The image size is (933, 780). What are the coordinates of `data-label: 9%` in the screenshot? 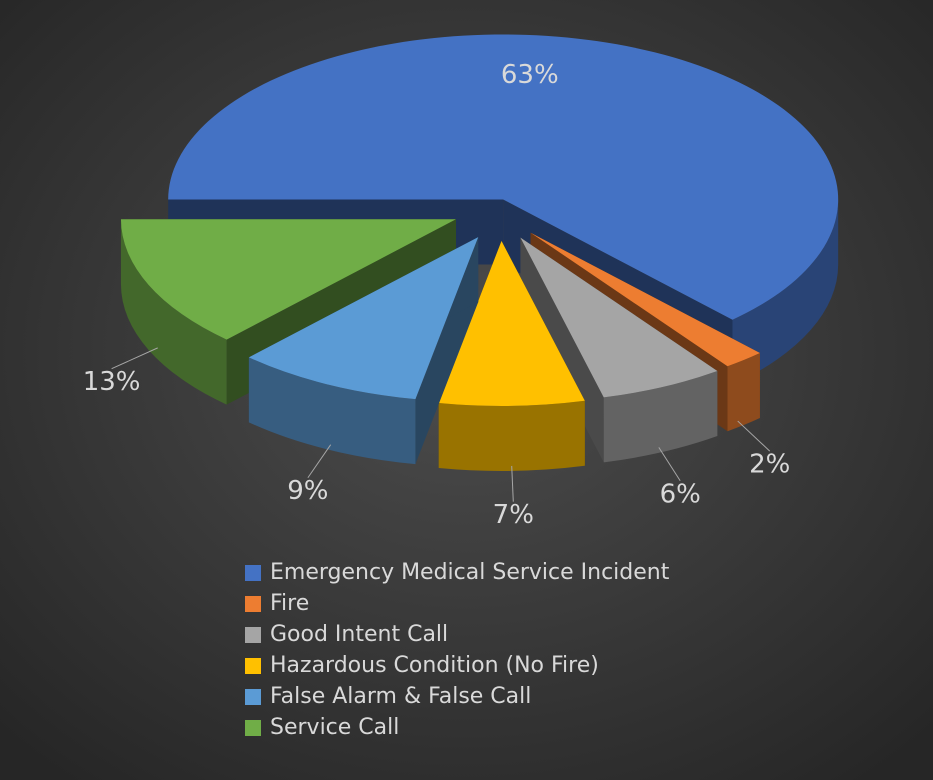 It's located at (307, 491).